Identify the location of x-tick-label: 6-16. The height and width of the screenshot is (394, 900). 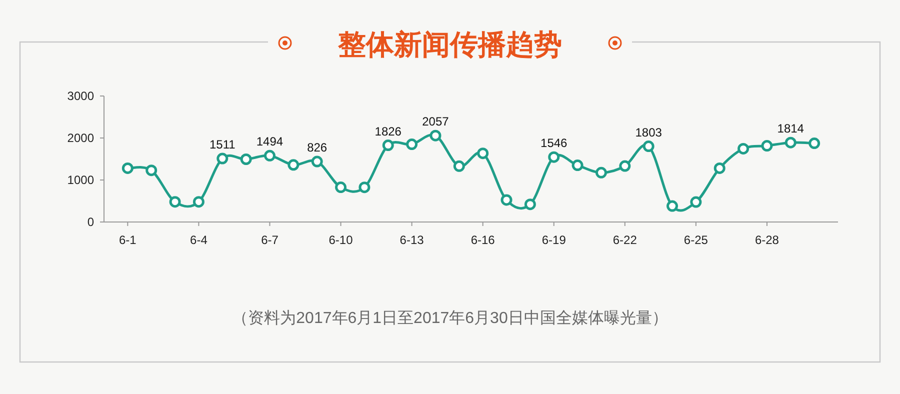
(483, 240).